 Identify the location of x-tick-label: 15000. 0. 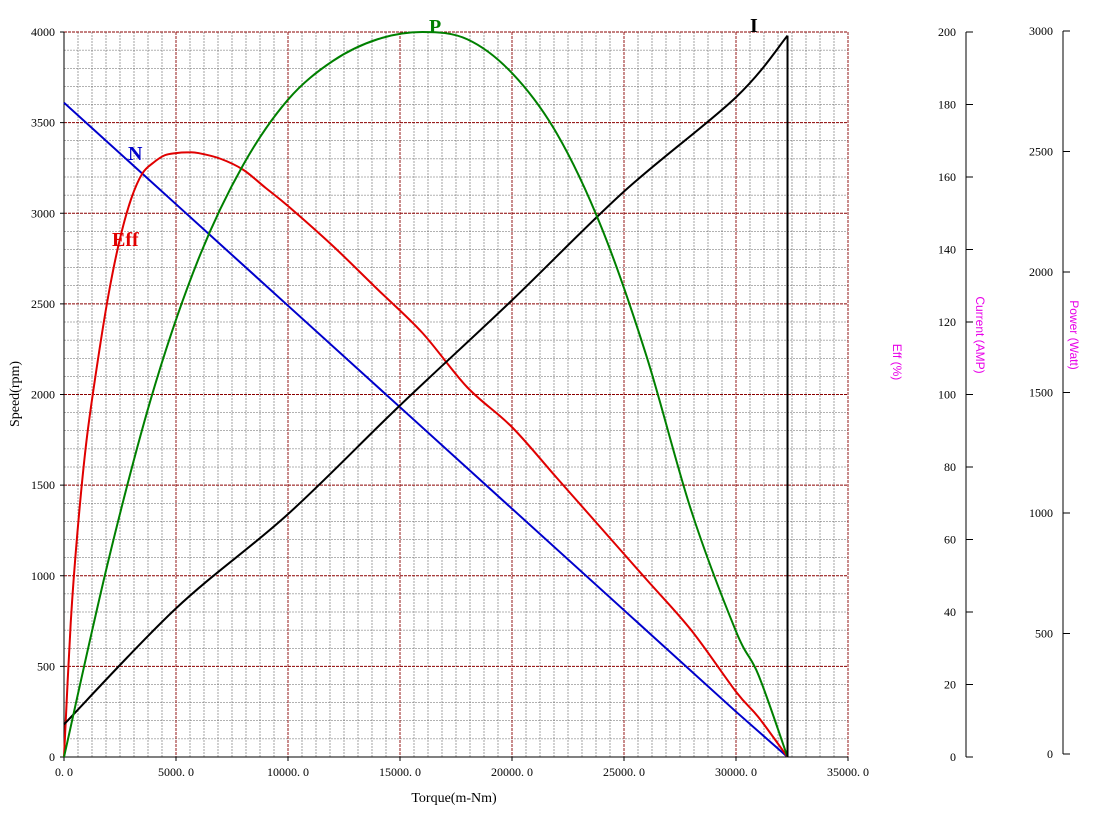
(400, 772).